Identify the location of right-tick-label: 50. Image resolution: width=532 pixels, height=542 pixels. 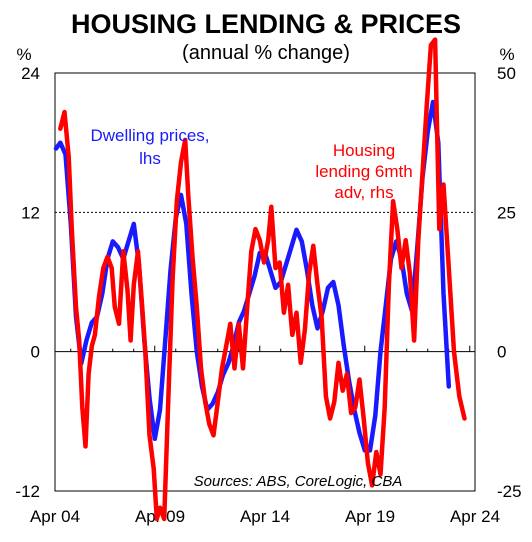
(506, 73).